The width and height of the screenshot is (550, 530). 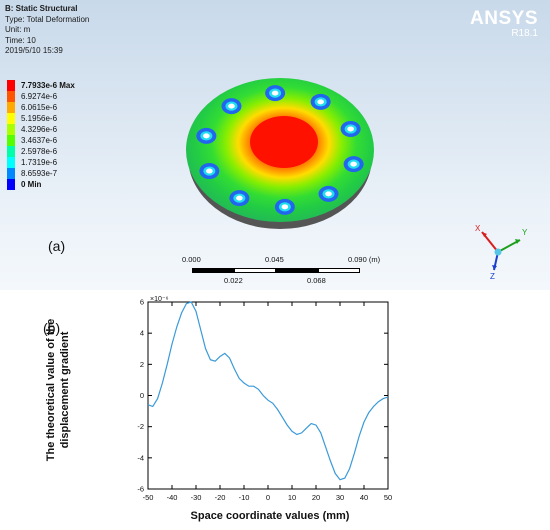 I want to click on analysis-title: B: Static Structural, so click(x=41, y=8).